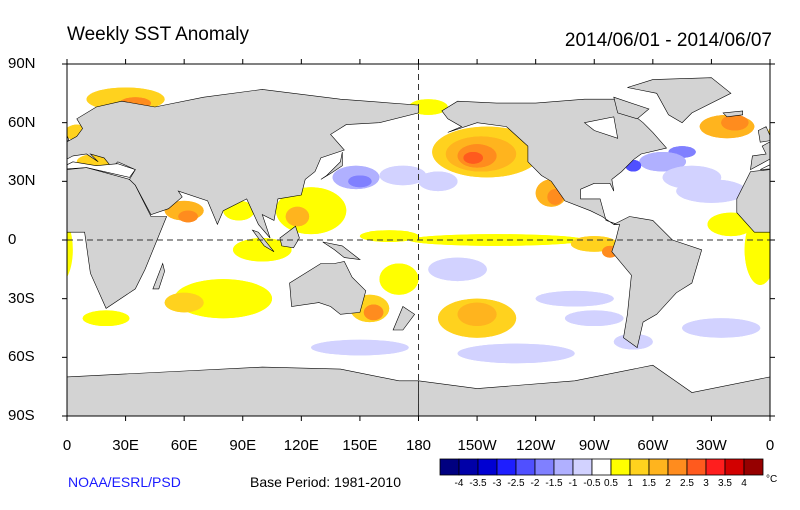 The height and width of the screenshot is (510, 800). Describe the element at coordinates (184, 445) in the screenshot. I see `lon-label: 60E` at that location.